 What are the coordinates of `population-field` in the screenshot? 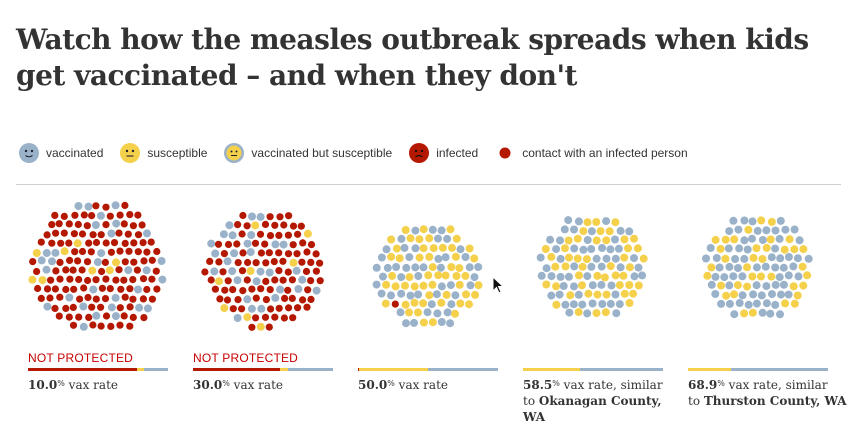 It's located at (757, 267).